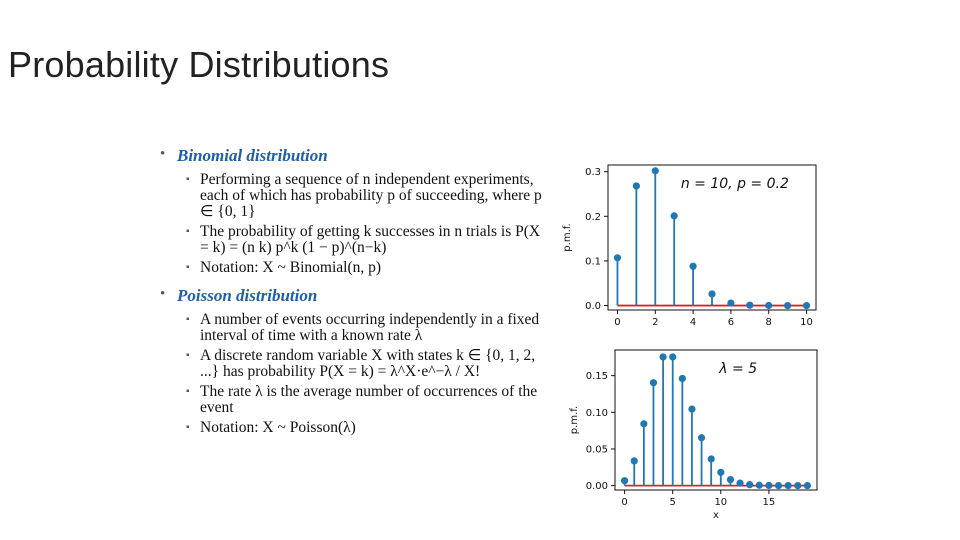 The image size is (960, 540). Describe the element at coordinates (597, 376) in the screenshot. I see `y-tick-label: 0.15` at that location.